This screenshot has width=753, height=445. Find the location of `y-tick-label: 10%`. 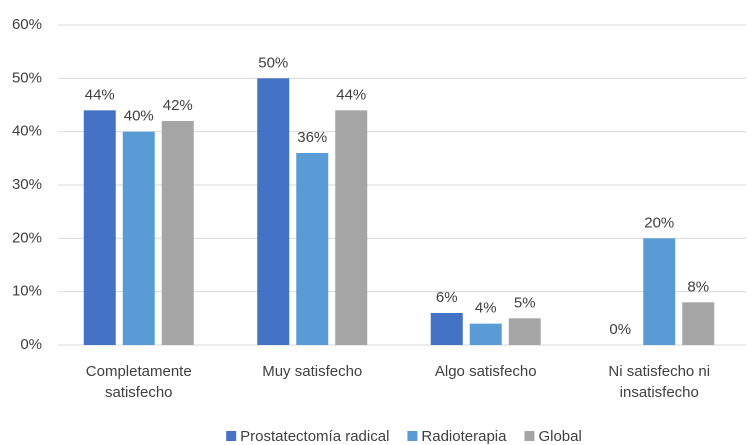

y-tick-label: 10% is located at coordinates (27, 291).